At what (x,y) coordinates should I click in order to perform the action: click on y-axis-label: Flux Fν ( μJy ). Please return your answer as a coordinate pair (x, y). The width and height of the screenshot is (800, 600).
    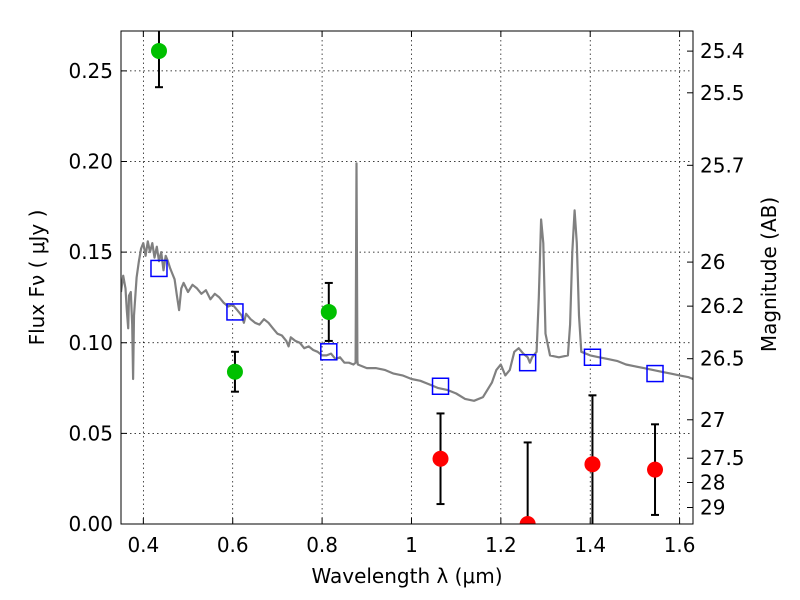
    Looking at the image, I should click on (37, 278).